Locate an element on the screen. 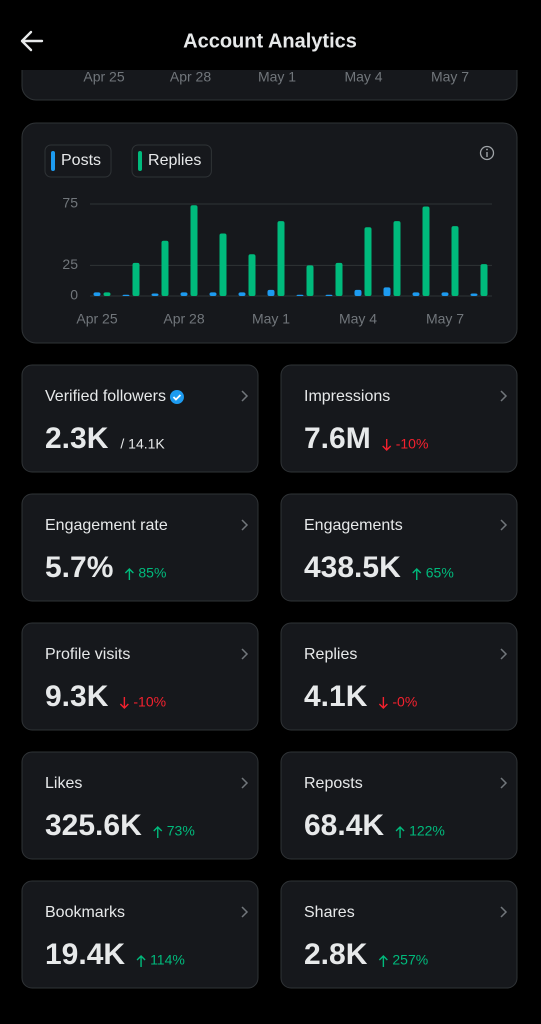  metric-change: -0% is located at coordinates (404, 702).